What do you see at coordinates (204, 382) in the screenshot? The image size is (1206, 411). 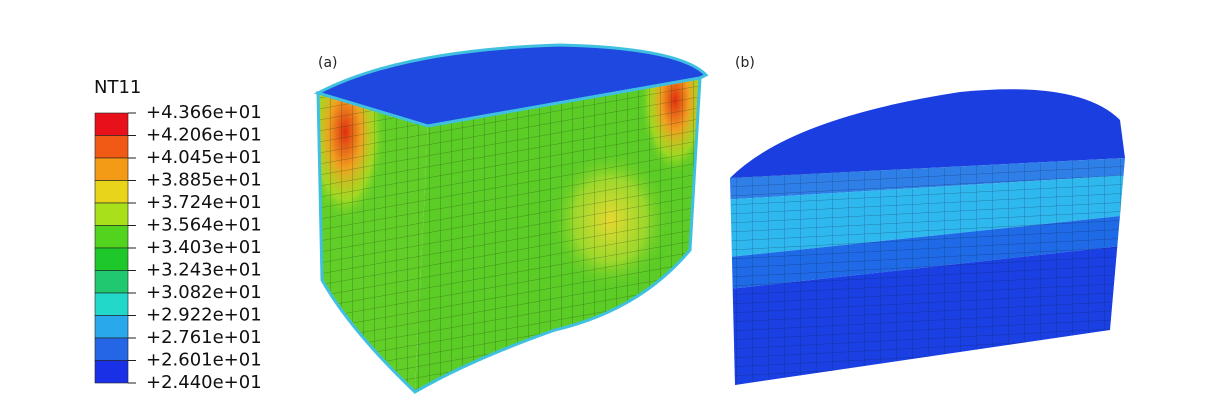 I see `legend-label: +2.440e+01` at bounding box center [204, 382].